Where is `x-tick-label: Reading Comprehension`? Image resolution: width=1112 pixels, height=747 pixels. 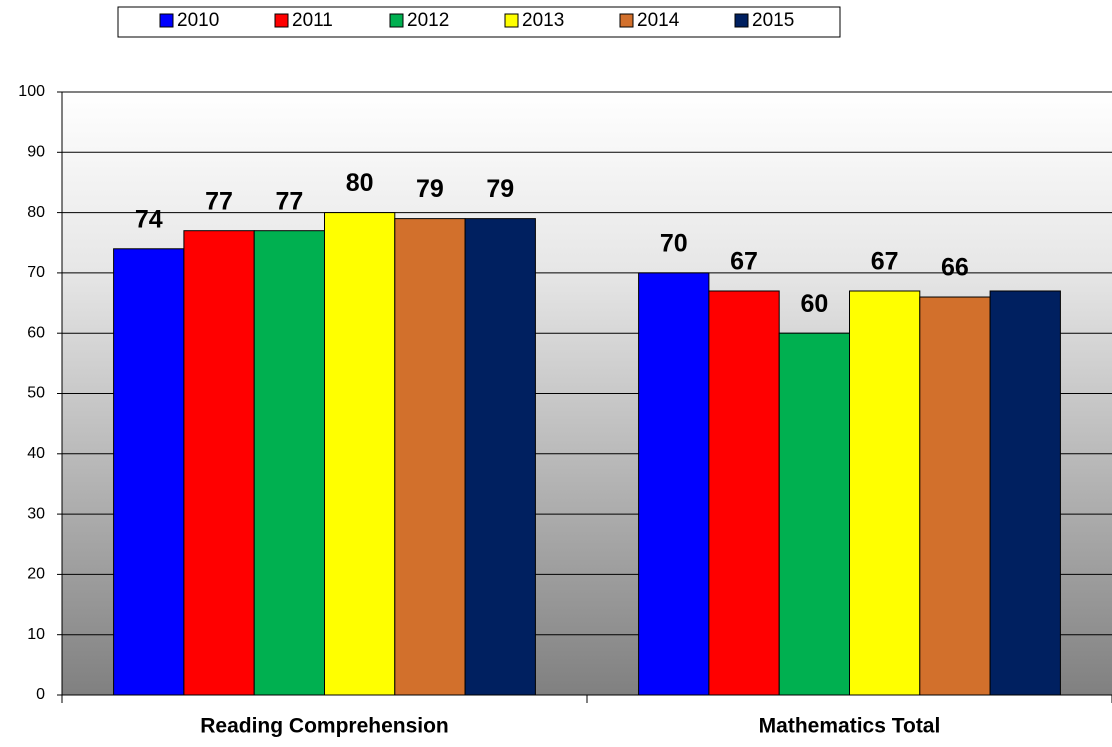 x-tick-label: Reading Comprehension is located at coordinates (324, 726).